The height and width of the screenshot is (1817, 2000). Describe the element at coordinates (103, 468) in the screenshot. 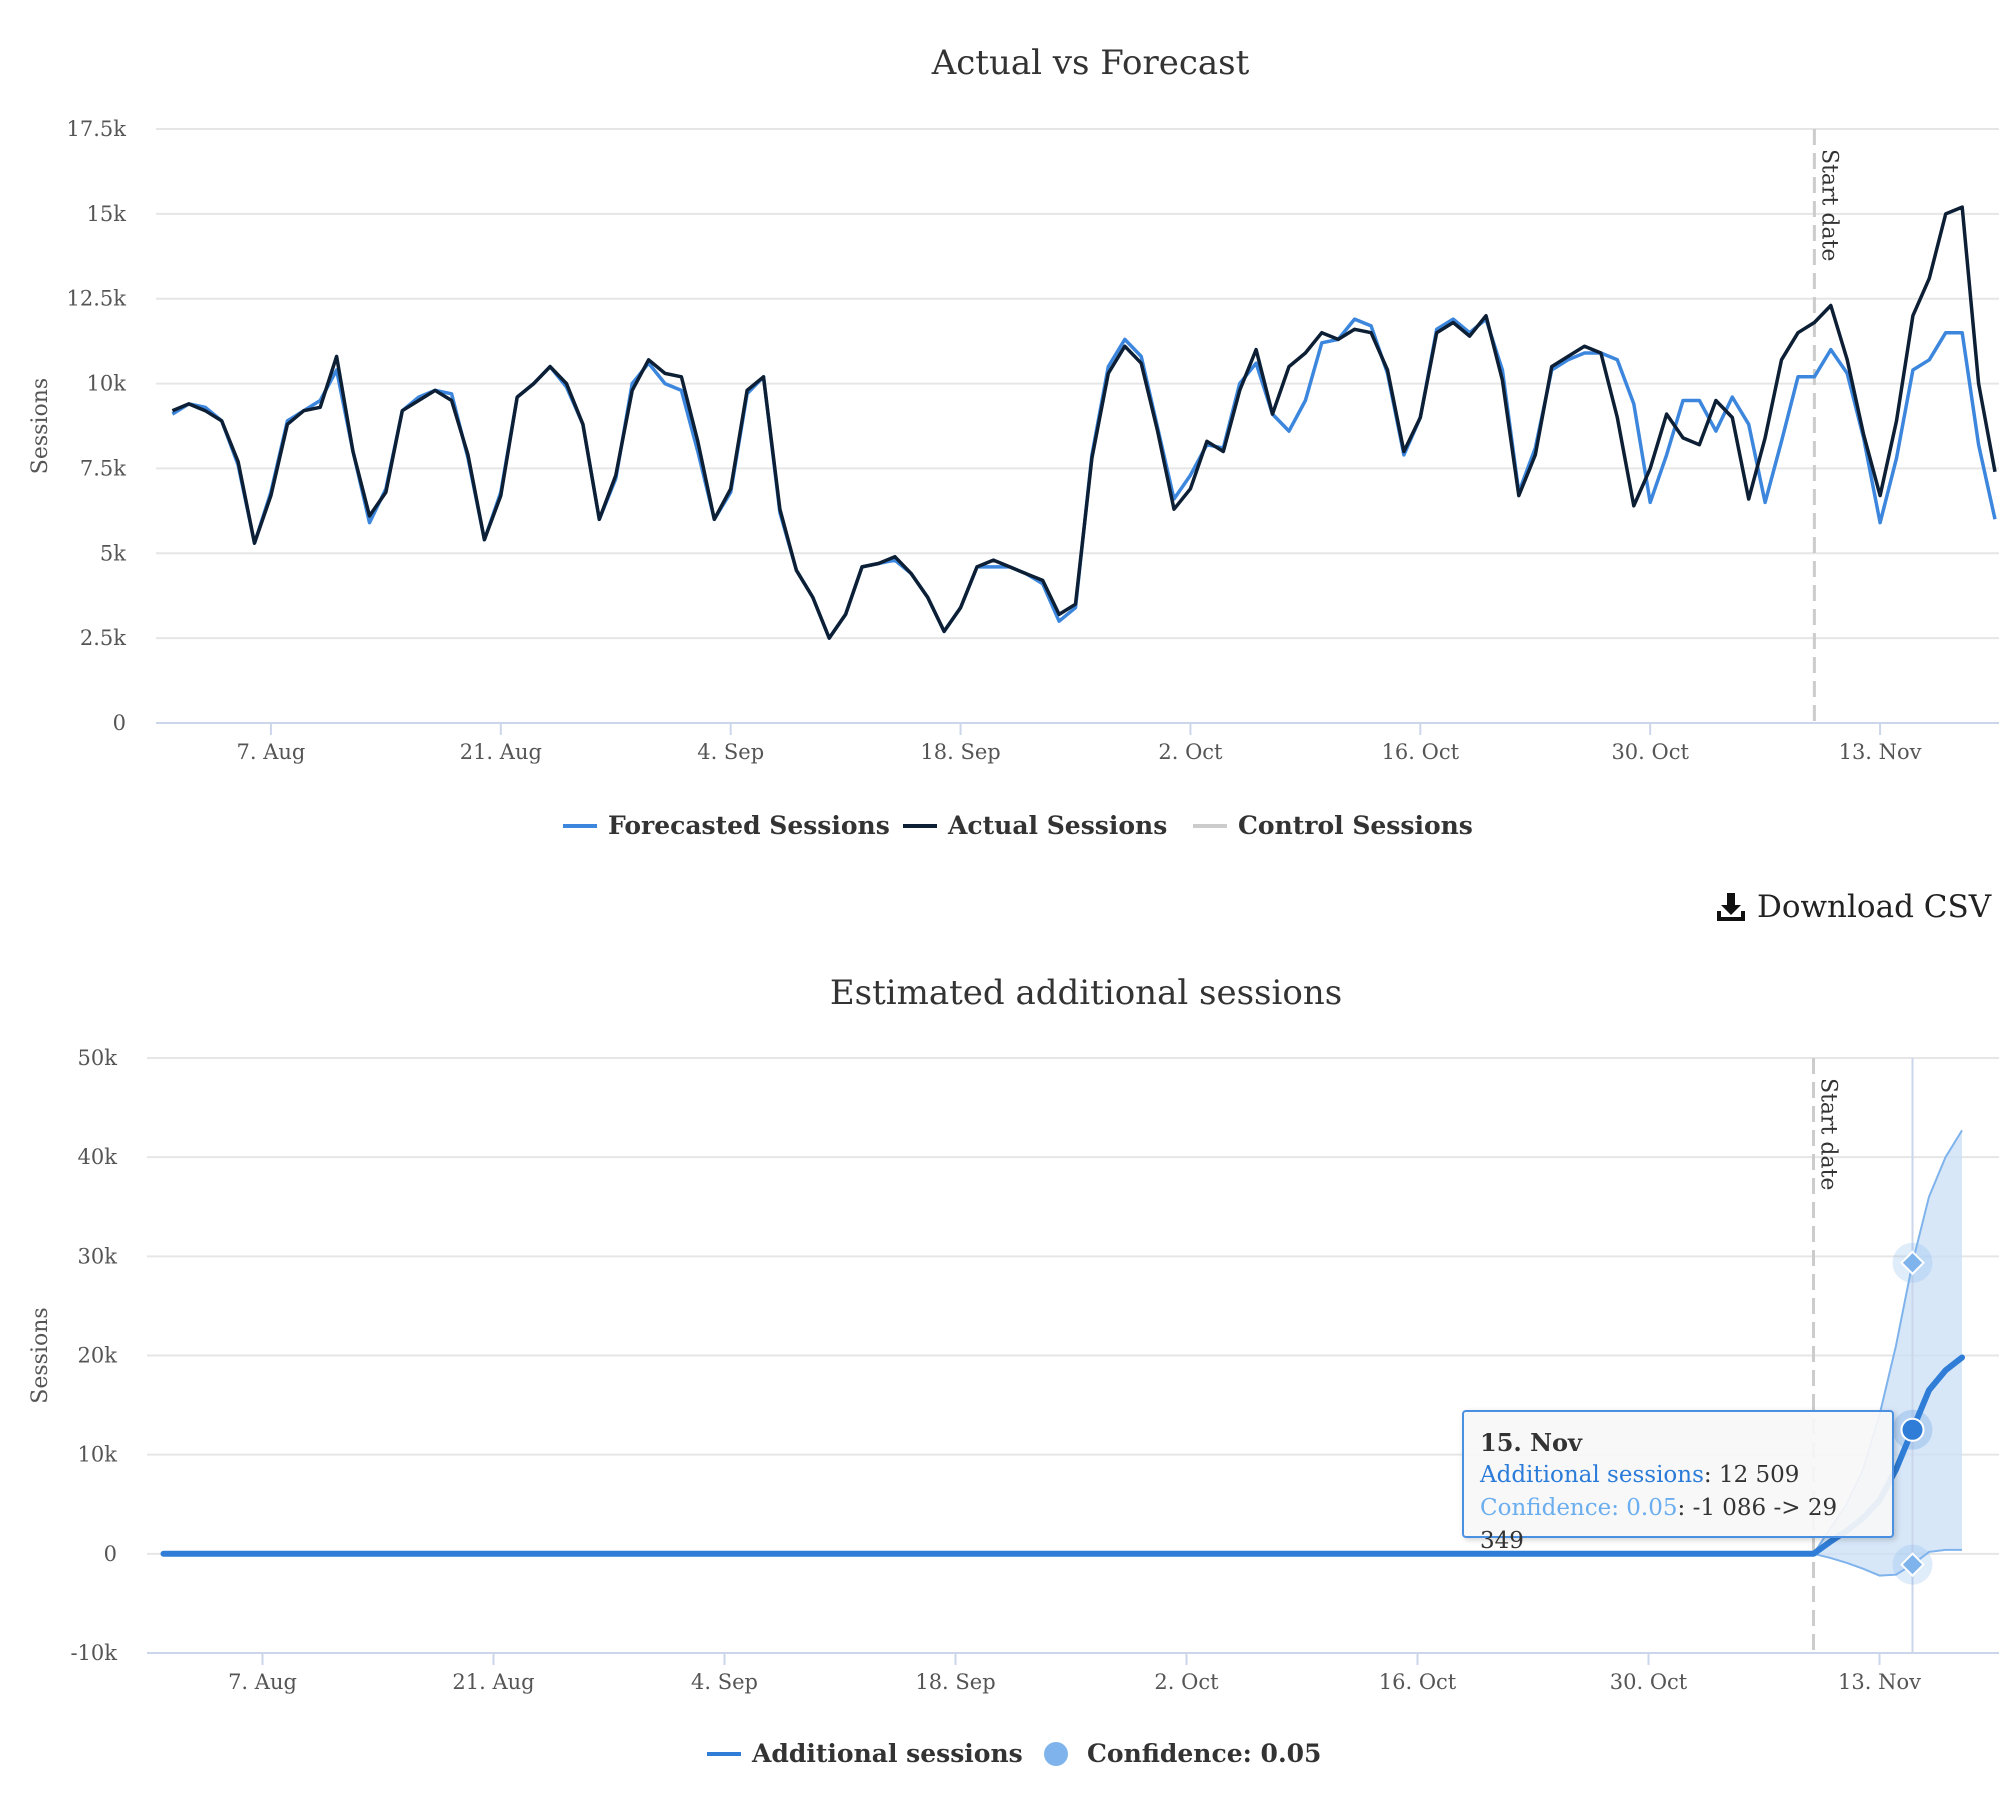

I see `chart1-y-tick-label: 7.5k` at that location.